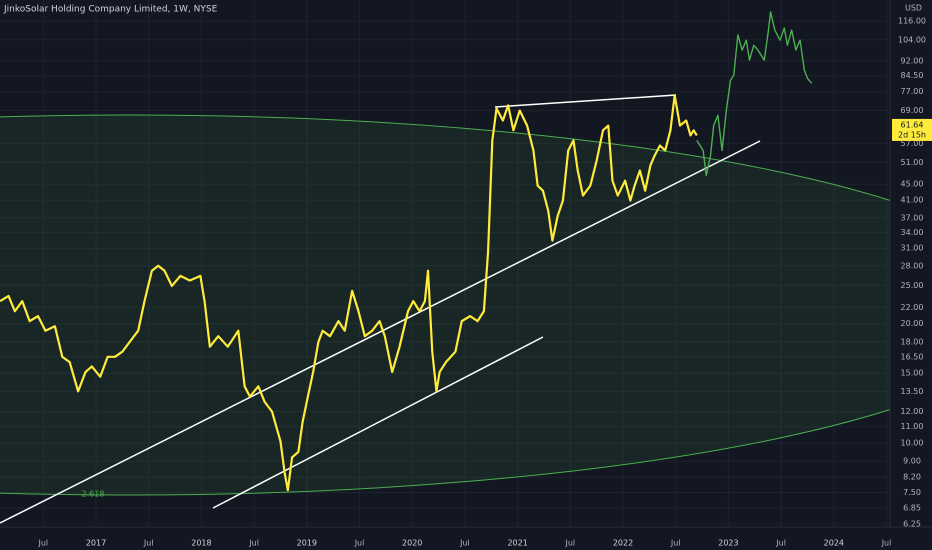 The height and width of the screenshot is (550, 932). What do you see at coordinates (96, 543) in the screenshot?
I see `x-tick-label: 2017` at bounding box center [96, 543].